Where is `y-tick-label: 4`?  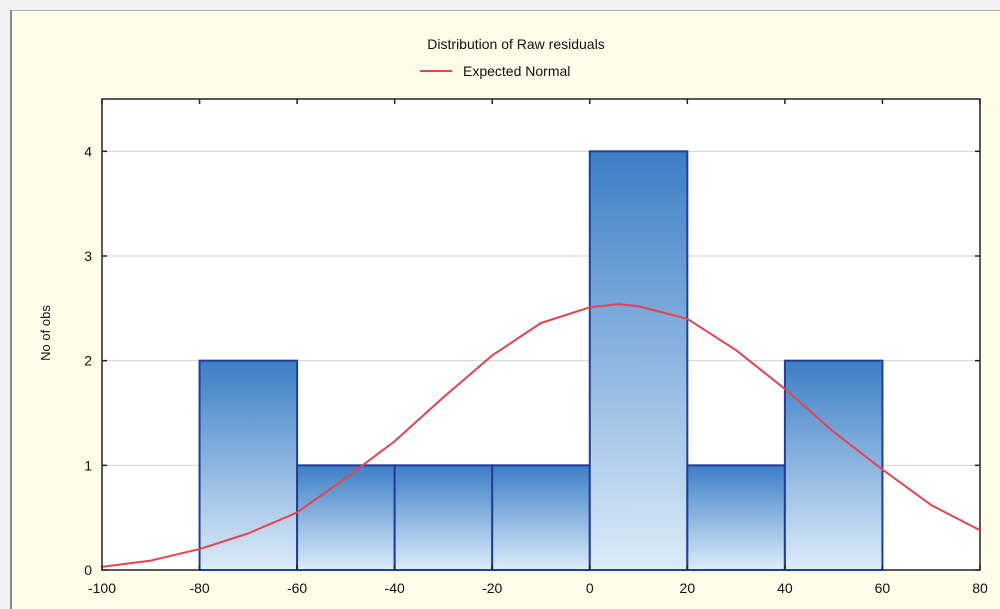
y-tick-label: 4 is located at coordinates (88, 151).